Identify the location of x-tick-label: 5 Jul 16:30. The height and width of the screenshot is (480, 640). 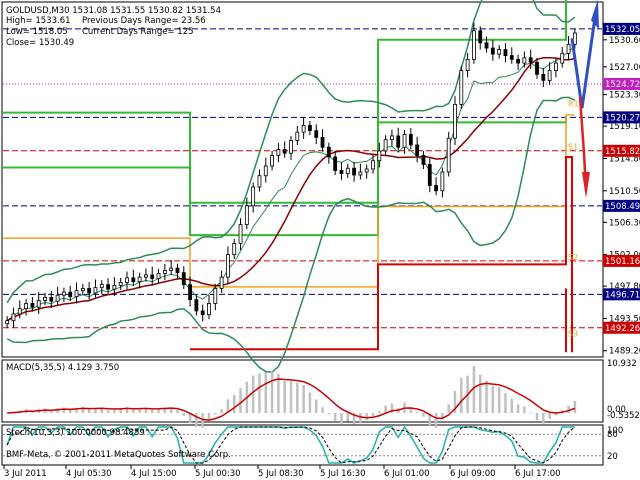
(343, 474).